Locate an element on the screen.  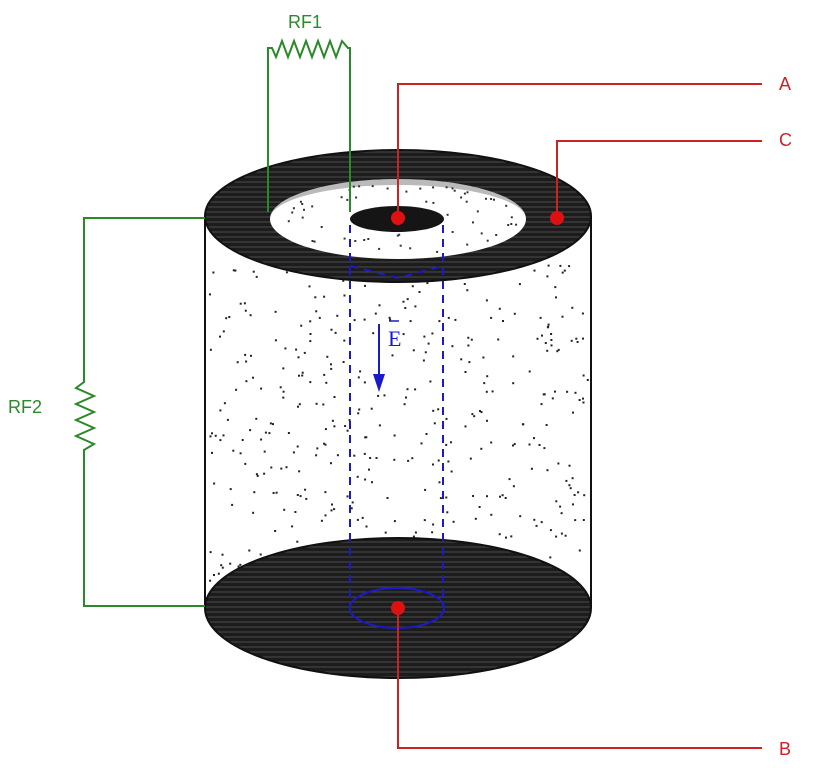
terminal-a-label: A is located at coordinates (785, 84).